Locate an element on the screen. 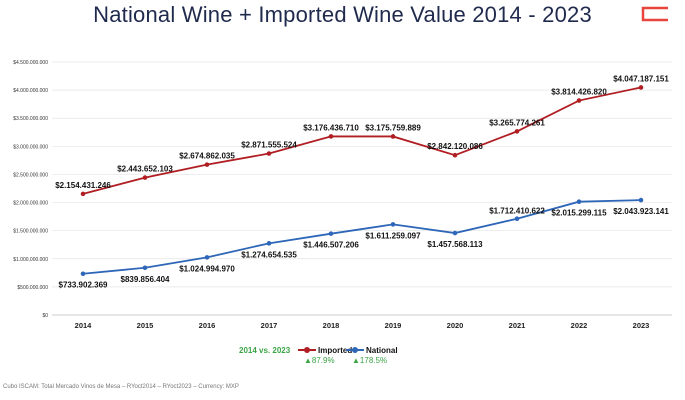 This screenshot has width=685, height=400. data-label-imported: $2.443.652.103 is located at coordinates (145, 169).